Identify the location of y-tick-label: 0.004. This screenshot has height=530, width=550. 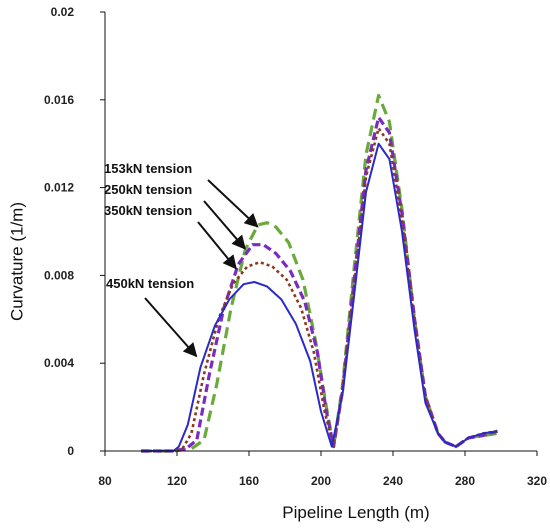
(59, 363).